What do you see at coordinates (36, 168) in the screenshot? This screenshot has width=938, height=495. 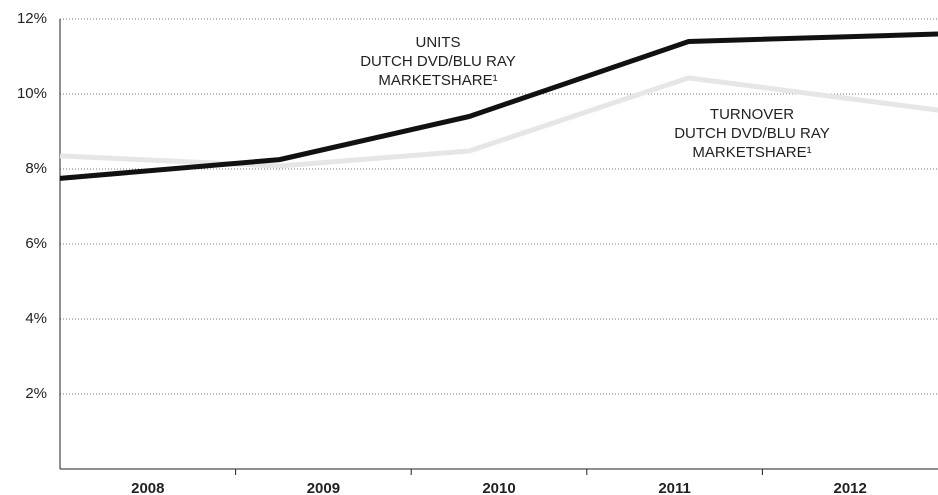 I see `y-tick-label: 8%` at bounding box center [36, 168].